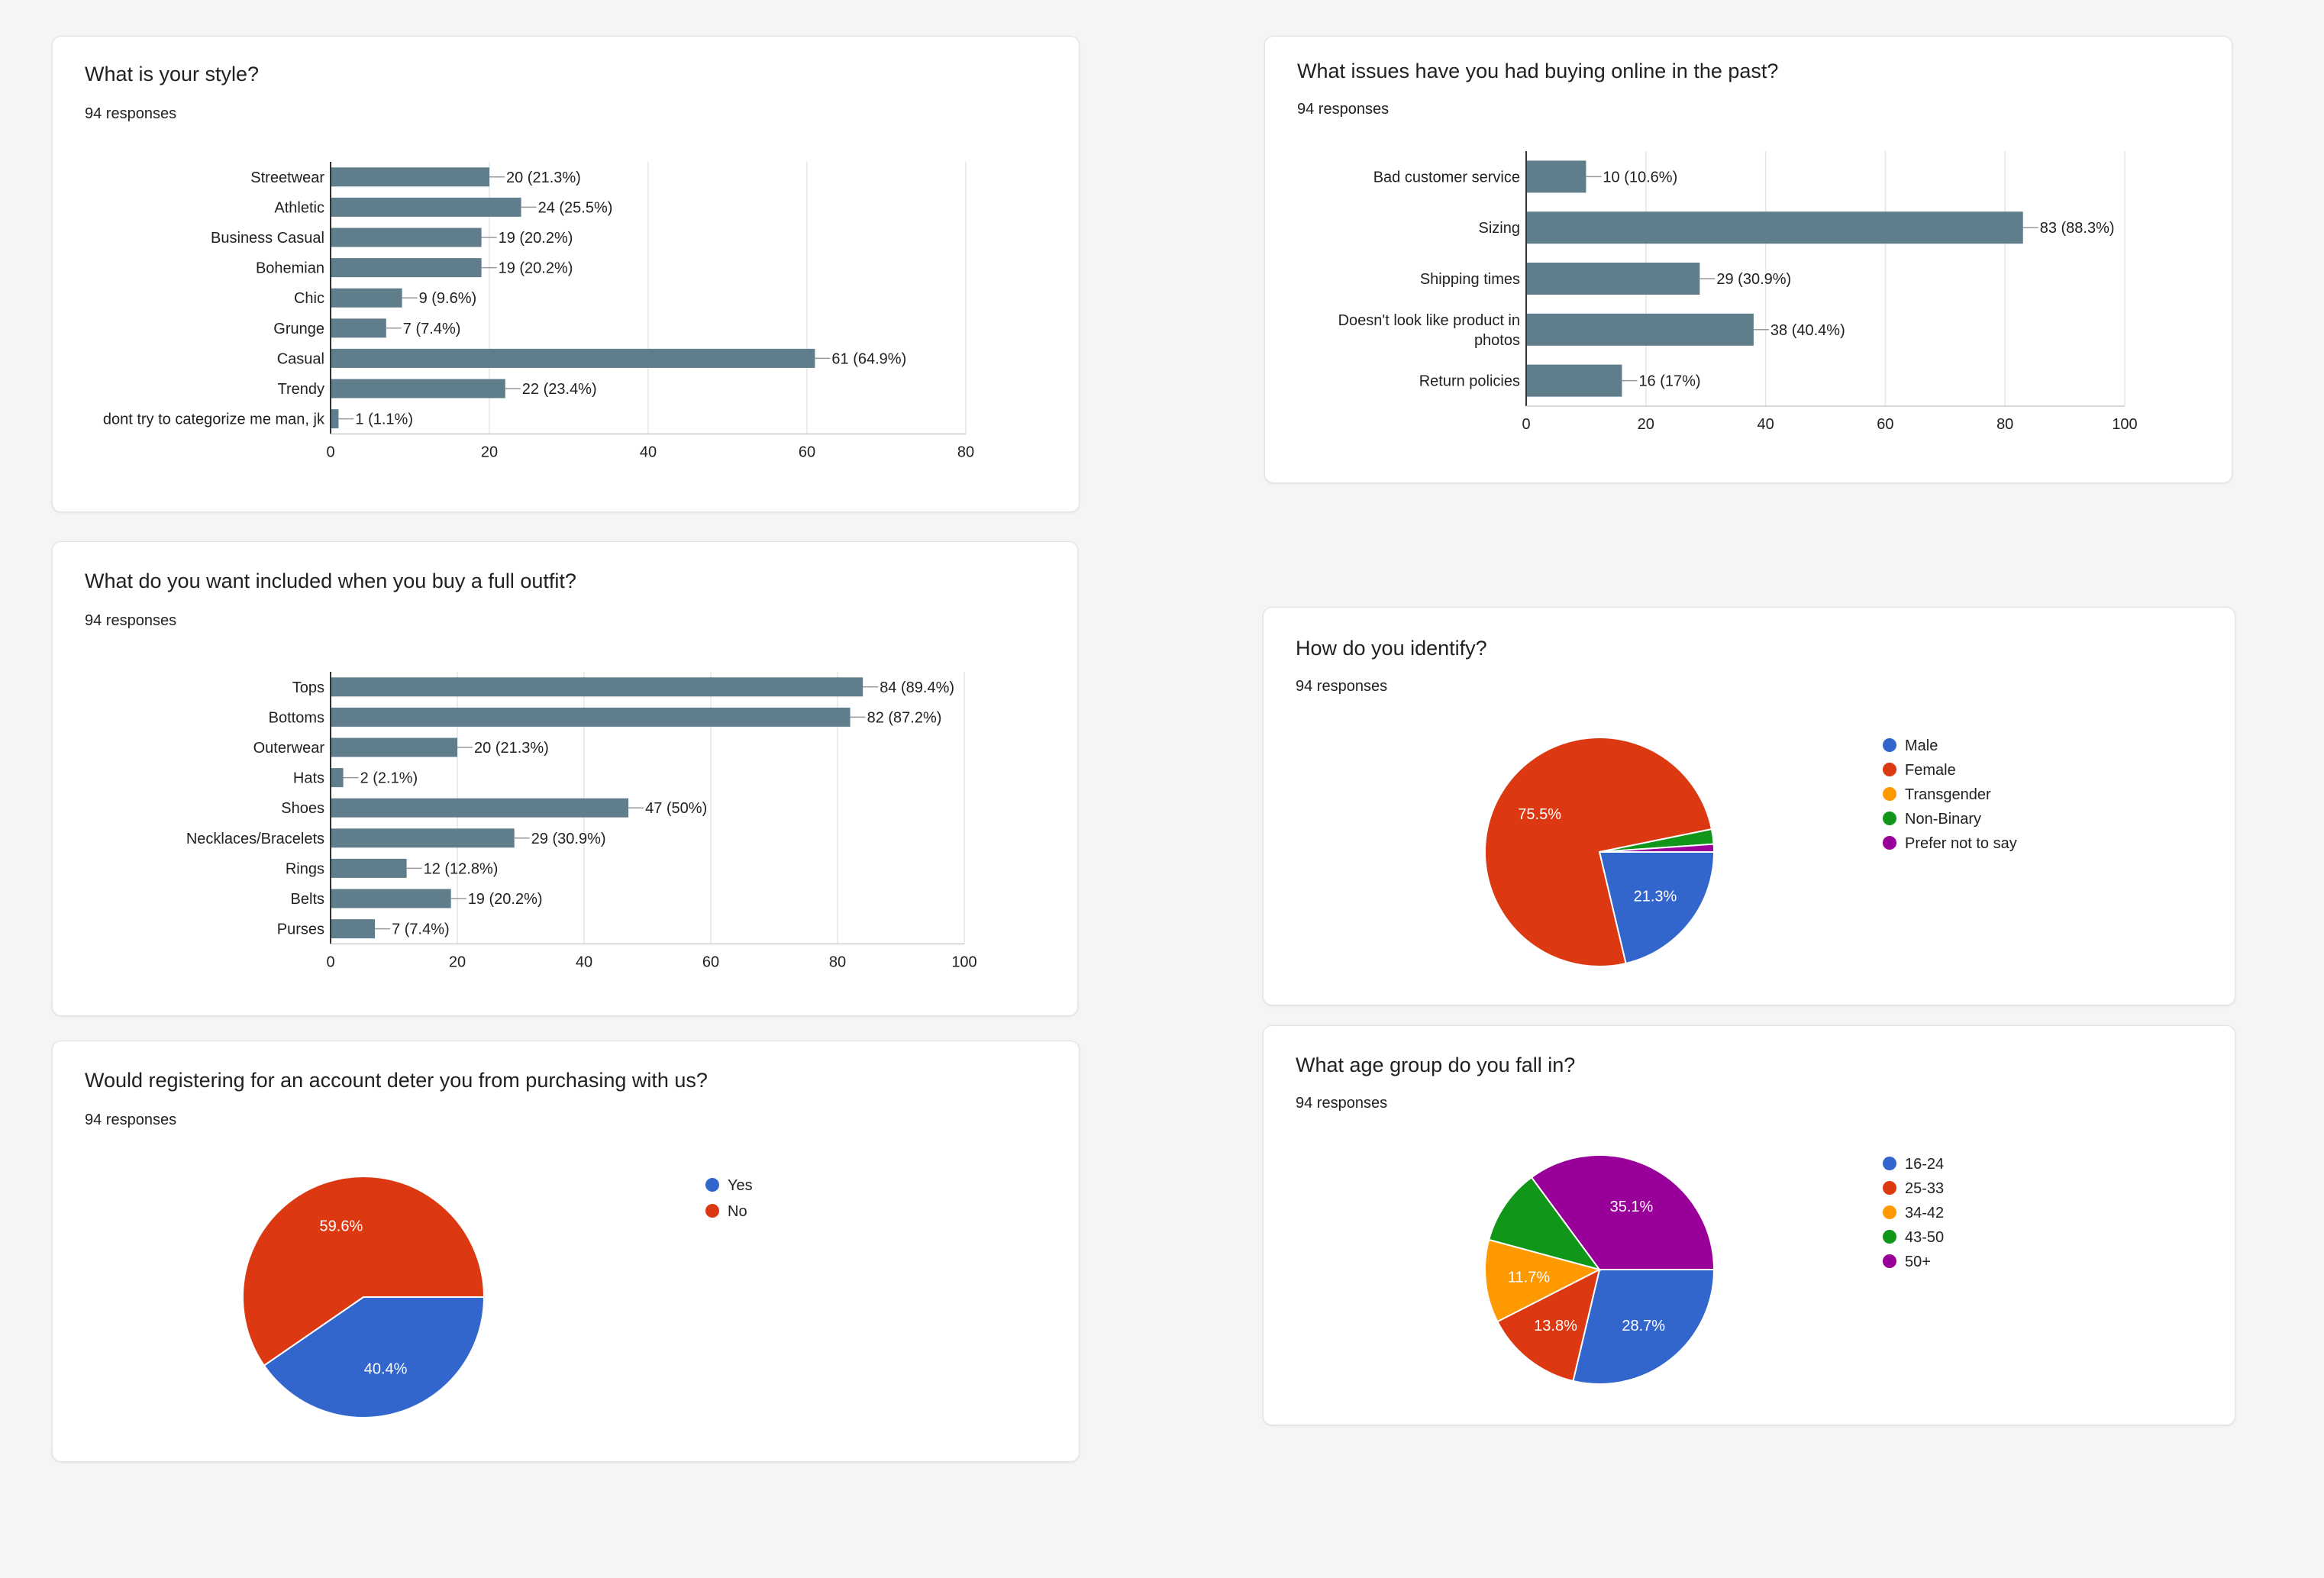 The height and width of the screenshot is (1578, 2324). Describe the element at coordinates (1529, 1278) in the screenshot. I see `slice-label: 11.7%` at that location.